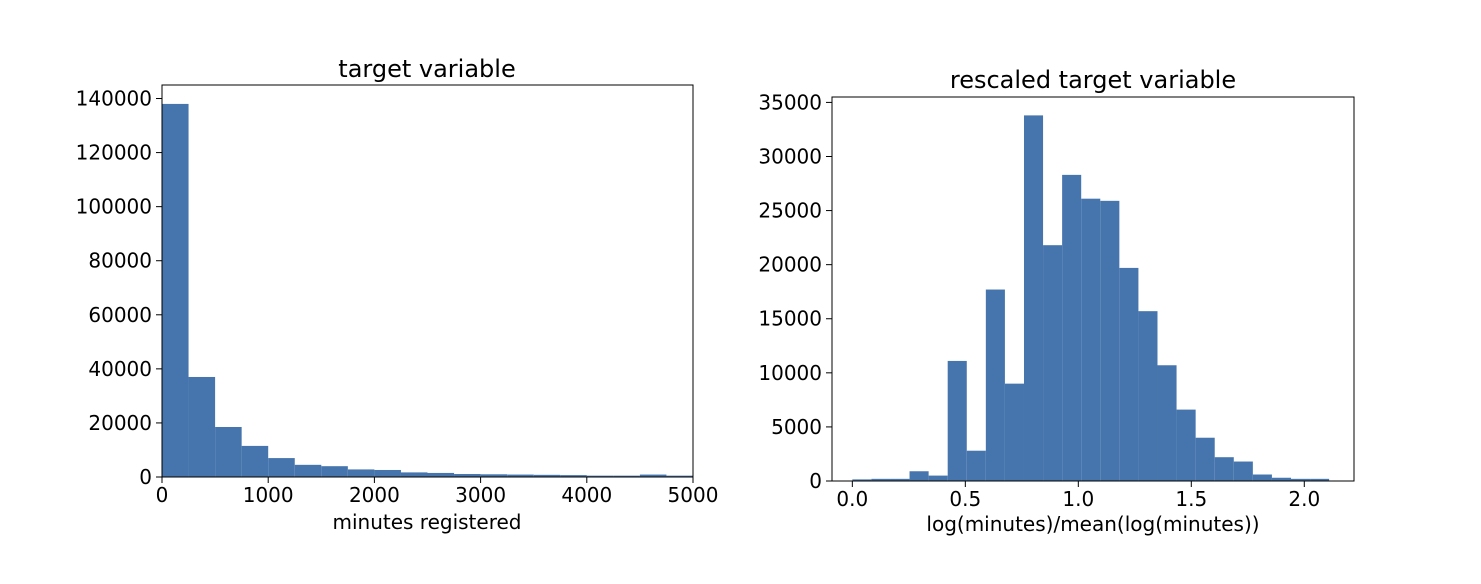 The image size is (1481, 584). I want to click on y-tick-label: 80000, so click(120, 261).